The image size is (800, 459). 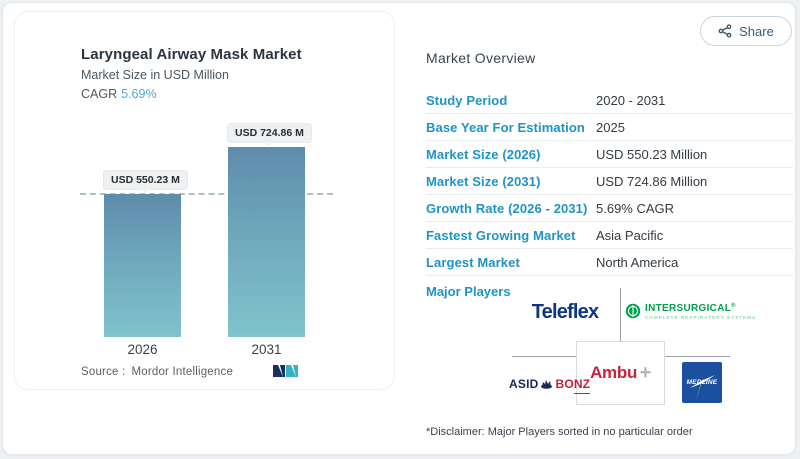 What do you see at coordinates (206, 194) in the screenshot?
I see `reference-dashed-line` at bounding box center [206, 194].